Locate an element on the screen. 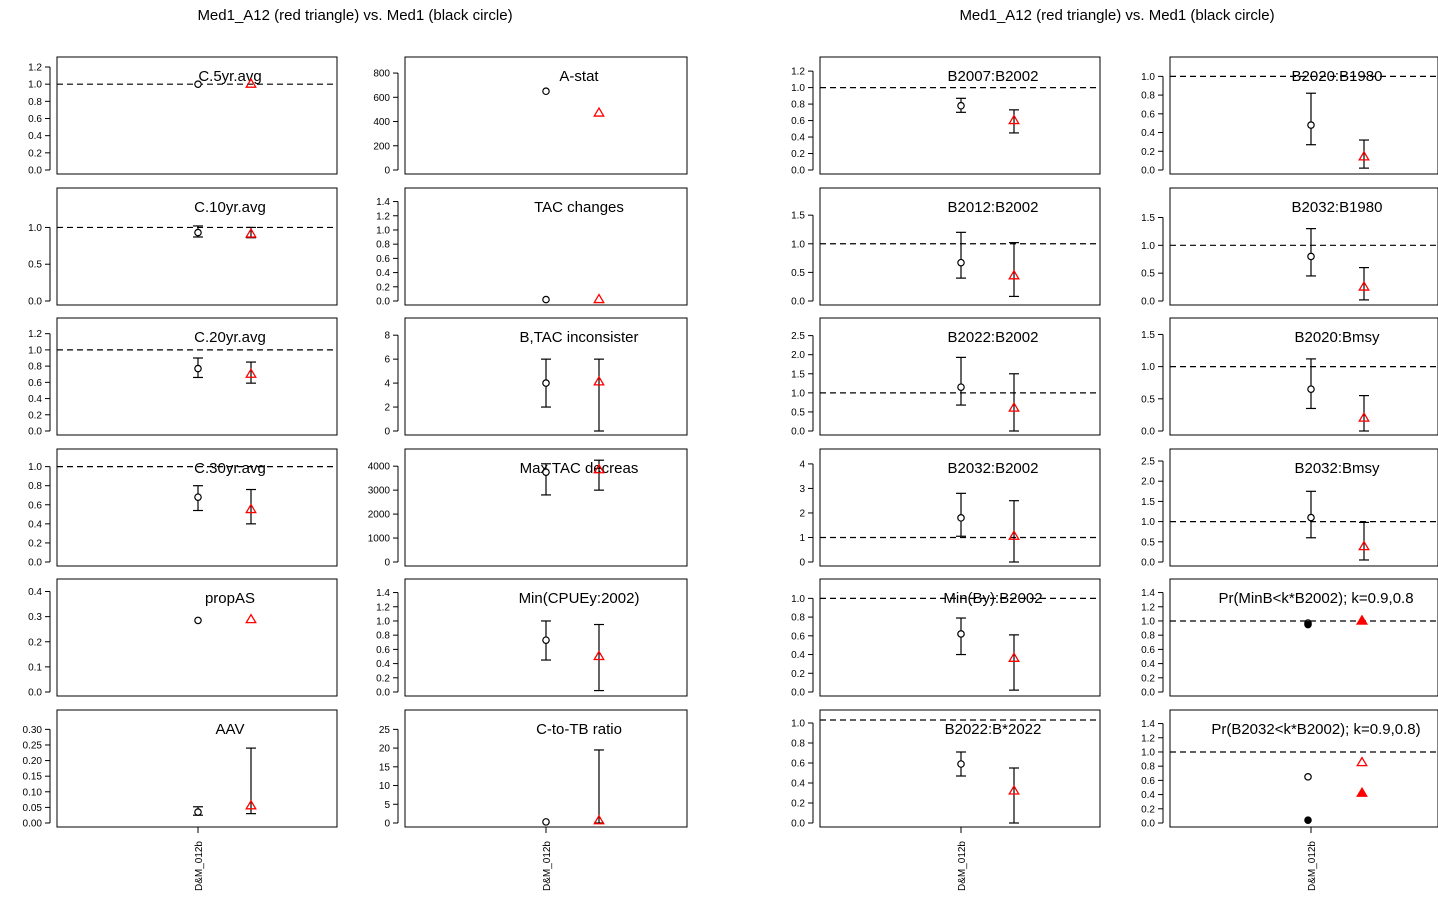 The height and width of the screenshot is (906, 1438). chart-panel: 0.0 0.5 1.0 1.5 2.0 2.5 B2022:B2002 is located at coordinates (946, 377).